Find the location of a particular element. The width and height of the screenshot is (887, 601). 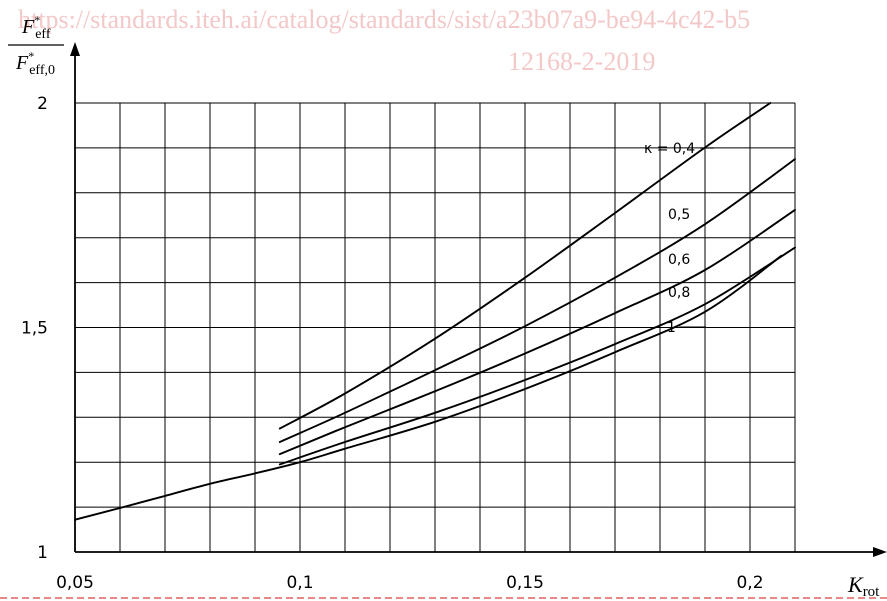

svg-text:F*eff,0: F* eff,0 is located at coordinates (35, 63).